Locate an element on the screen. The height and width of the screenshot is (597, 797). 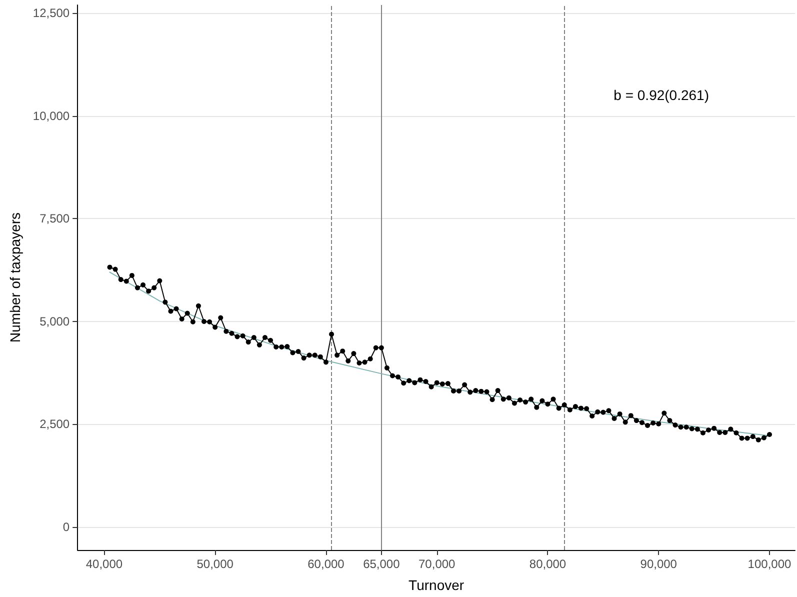
x-tick-label: 90,000 is located at coordinates (659, 564).